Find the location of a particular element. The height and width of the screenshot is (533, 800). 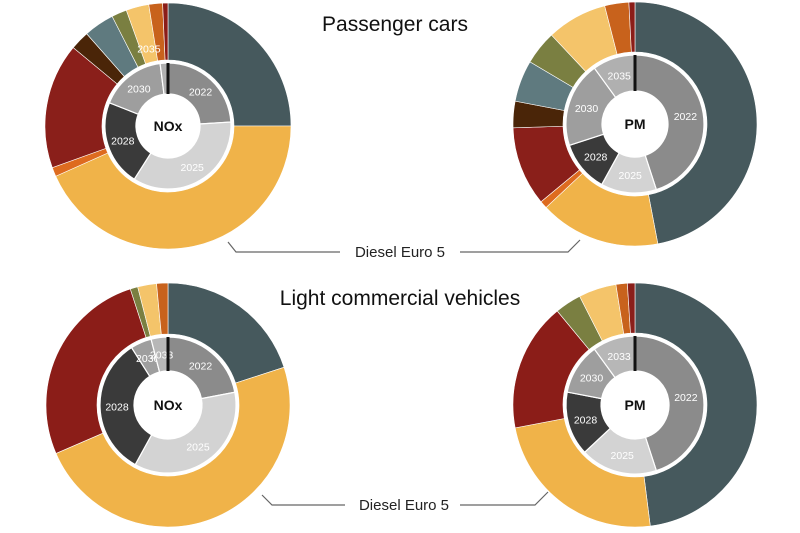

donut-passenger-nox: 2035 2022 2025 2028 2030 NOx is located at coordinates (168, 126).